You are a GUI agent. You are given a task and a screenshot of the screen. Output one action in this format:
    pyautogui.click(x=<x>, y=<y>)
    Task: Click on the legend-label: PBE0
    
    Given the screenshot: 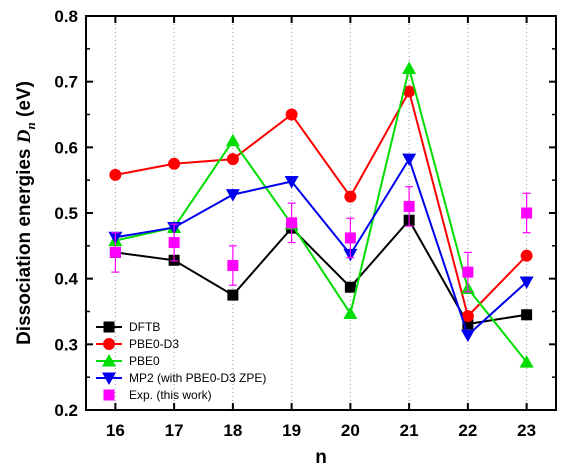 What is the action you would take?
    pyautogui.click(x=144, y=361)
    